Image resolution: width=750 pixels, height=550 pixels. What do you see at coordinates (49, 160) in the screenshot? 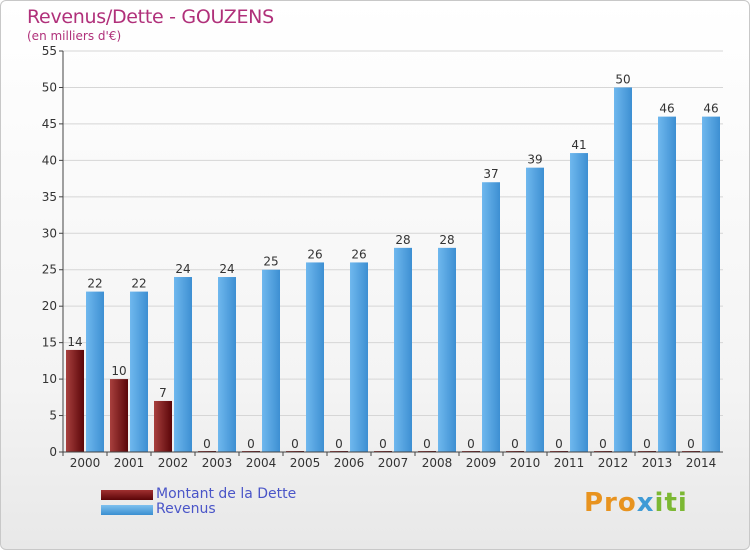
I see `y-tick-label: 40` at bounding box center [49, 160].